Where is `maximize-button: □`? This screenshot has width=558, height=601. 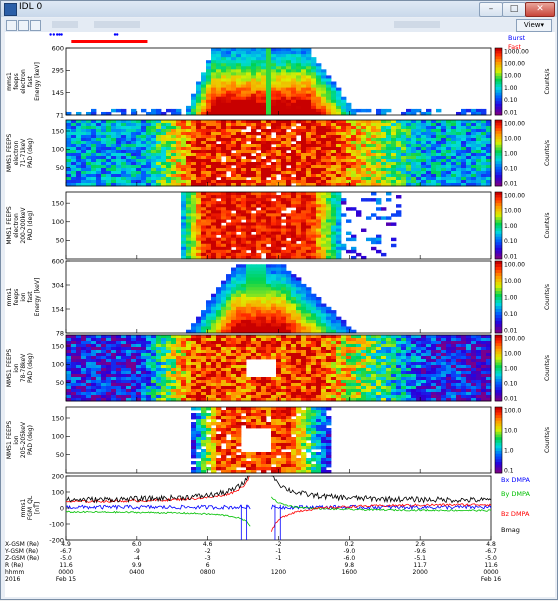 maximize-button: □ is located at coordinates (514, 9).